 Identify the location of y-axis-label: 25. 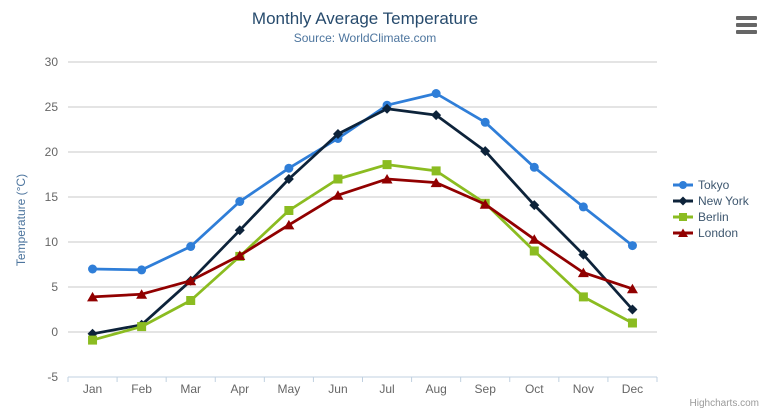
(52, 107).